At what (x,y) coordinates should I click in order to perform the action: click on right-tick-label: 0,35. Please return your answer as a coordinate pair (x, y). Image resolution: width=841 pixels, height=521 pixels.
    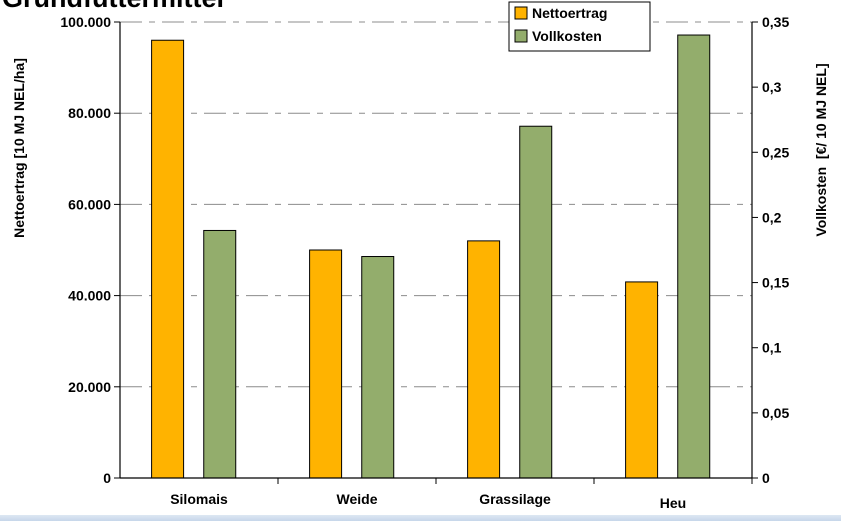
    Looking at the image, I should click on (775, 22).